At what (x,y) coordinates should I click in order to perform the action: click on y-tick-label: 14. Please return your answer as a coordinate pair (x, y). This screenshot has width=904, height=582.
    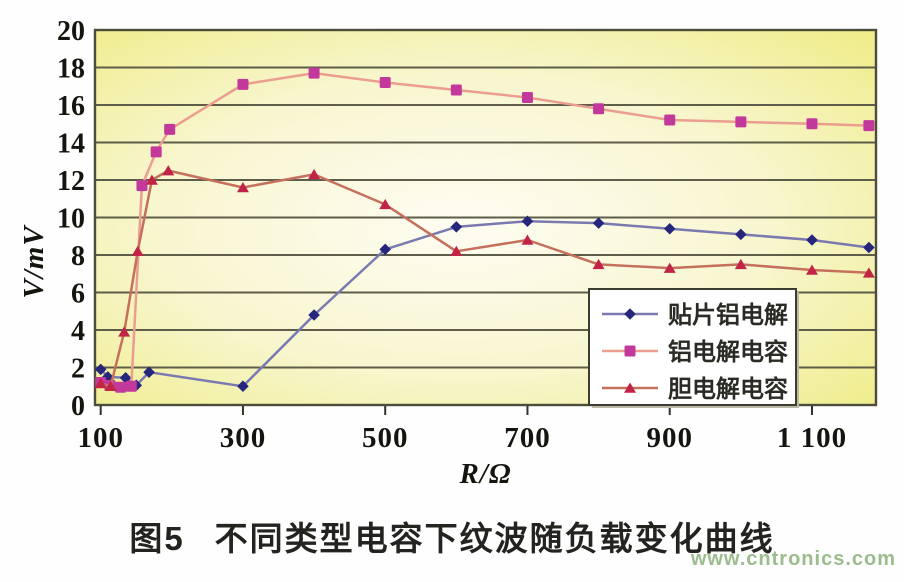
    Looking at the image, I should click on (71, 144).